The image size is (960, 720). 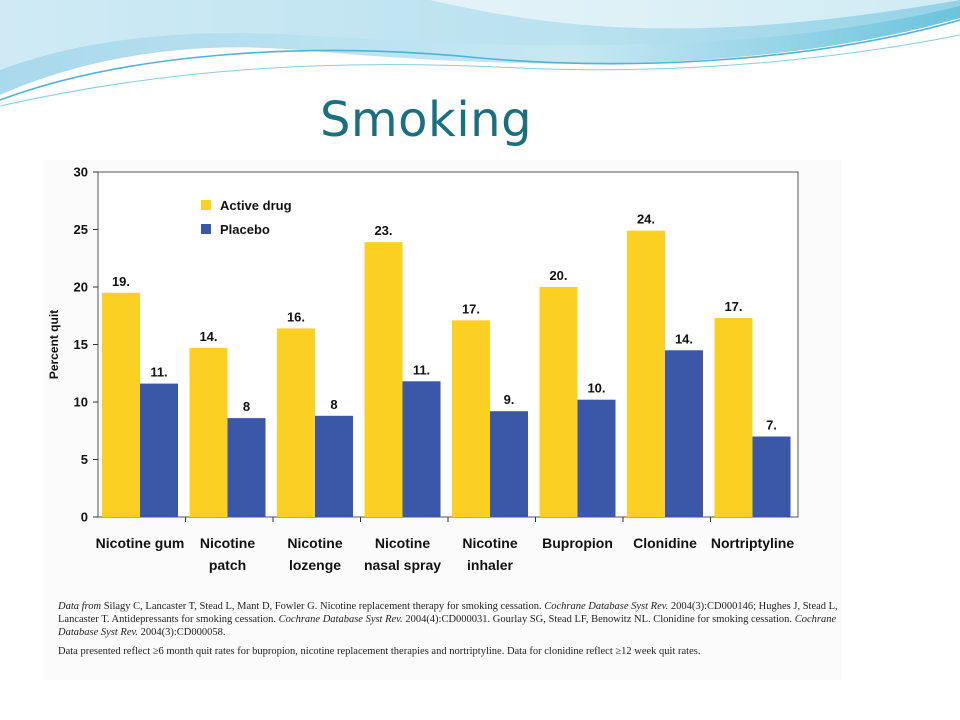 What do you see at coordinates (81, 229) in the screenshot?
I see `y-tick-label: 25` at bounding box center [81, 229].